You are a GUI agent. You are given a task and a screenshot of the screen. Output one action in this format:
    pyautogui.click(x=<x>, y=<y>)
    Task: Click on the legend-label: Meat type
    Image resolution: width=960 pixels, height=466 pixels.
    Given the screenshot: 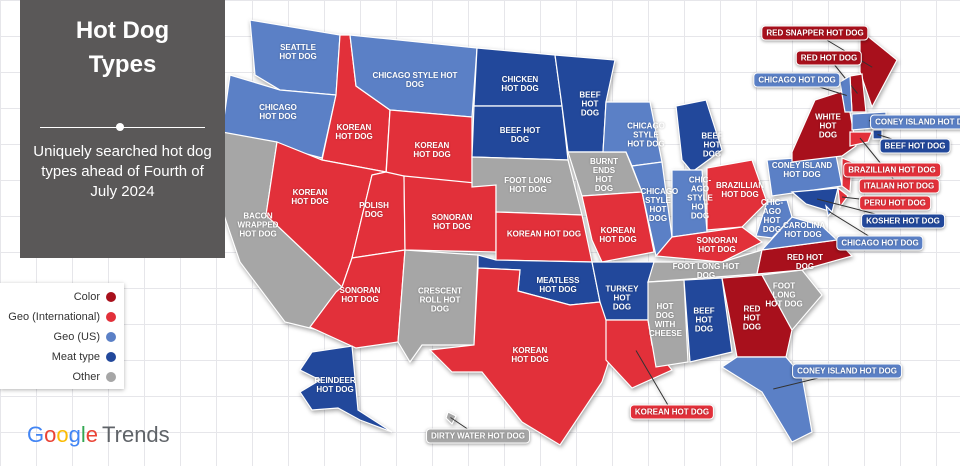 What is the action you would take?
    pyautogui.click(x=75, y=357)
    